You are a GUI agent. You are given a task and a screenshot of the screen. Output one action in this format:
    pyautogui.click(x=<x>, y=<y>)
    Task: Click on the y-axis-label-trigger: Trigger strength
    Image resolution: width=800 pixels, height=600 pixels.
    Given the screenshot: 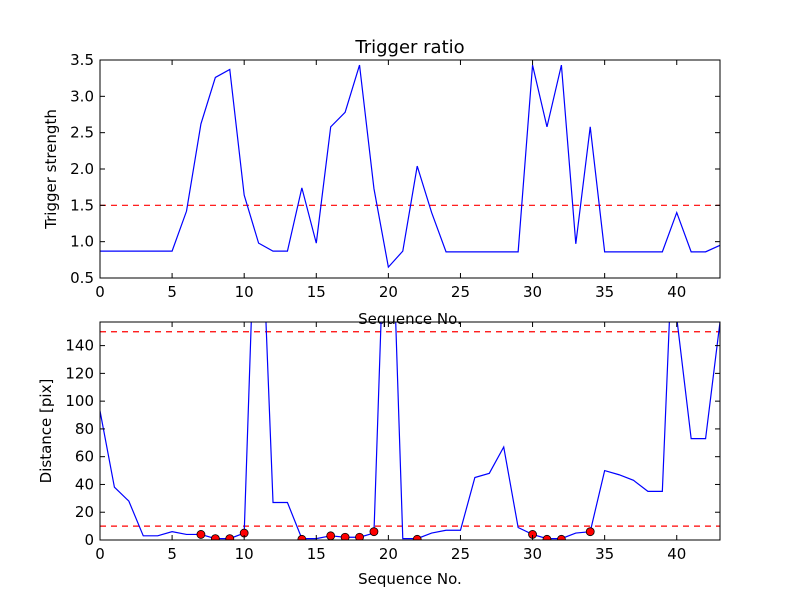 What is the action you would take?
    pyautogui.click(x=51, y=169)
    